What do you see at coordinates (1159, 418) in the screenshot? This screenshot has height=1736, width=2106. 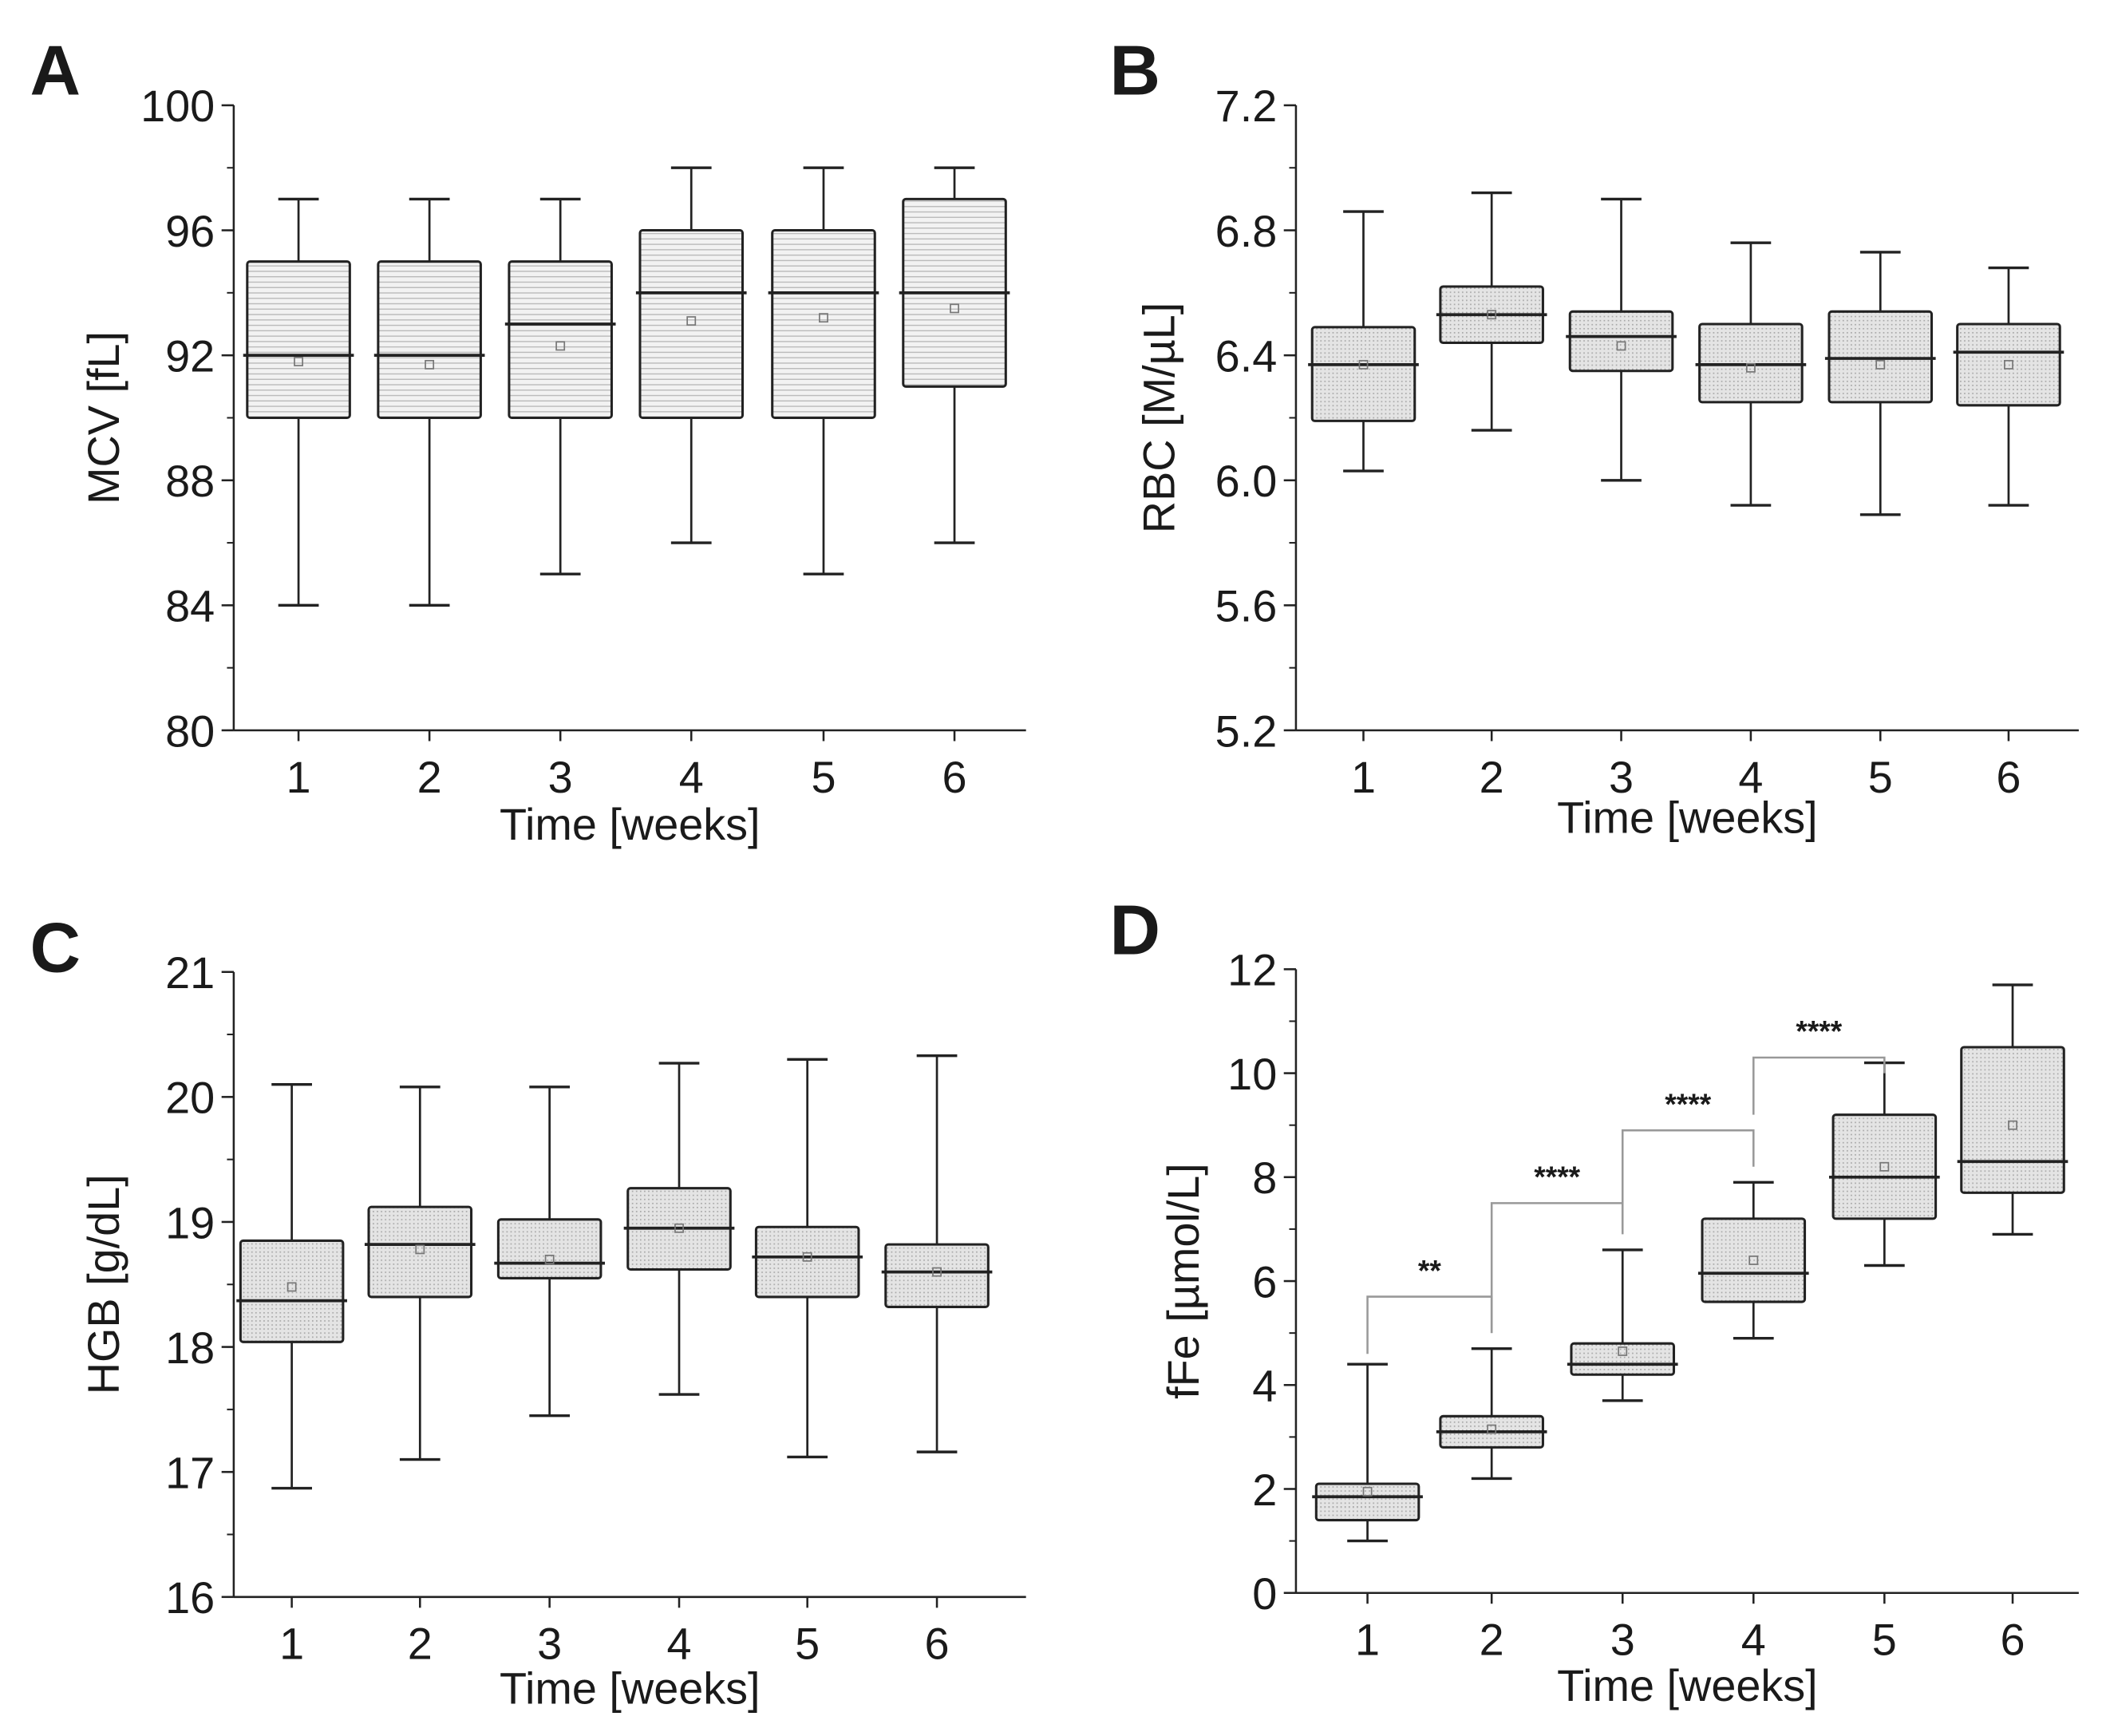 I see `y-axis-label: RBC [M/µL]` at bounding box center [1159, 418].